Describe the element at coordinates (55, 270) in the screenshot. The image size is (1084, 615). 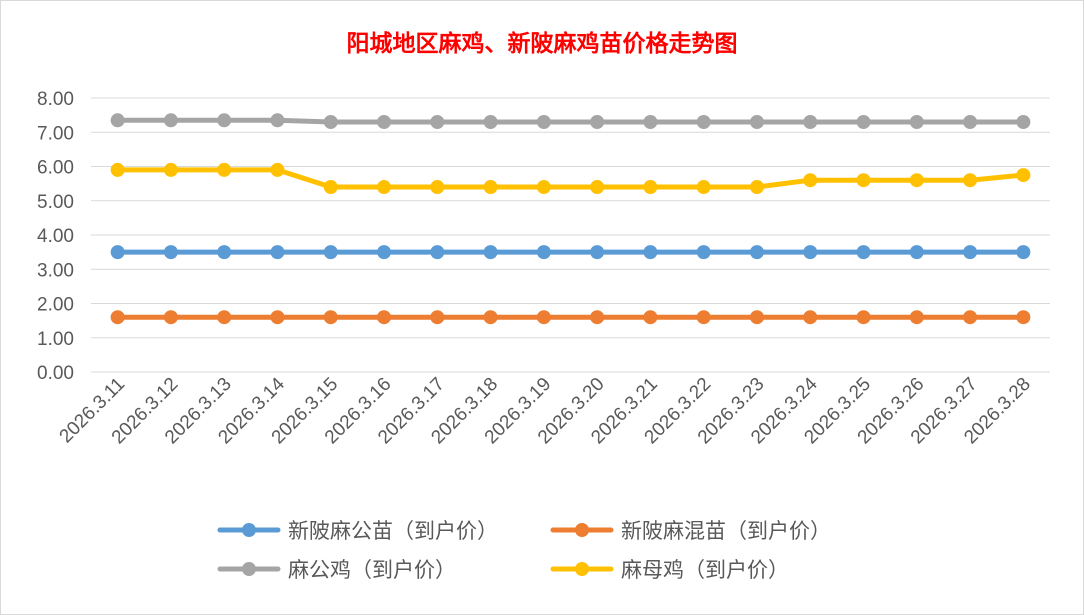
I see `y-tick-label: 3.00` at that location.